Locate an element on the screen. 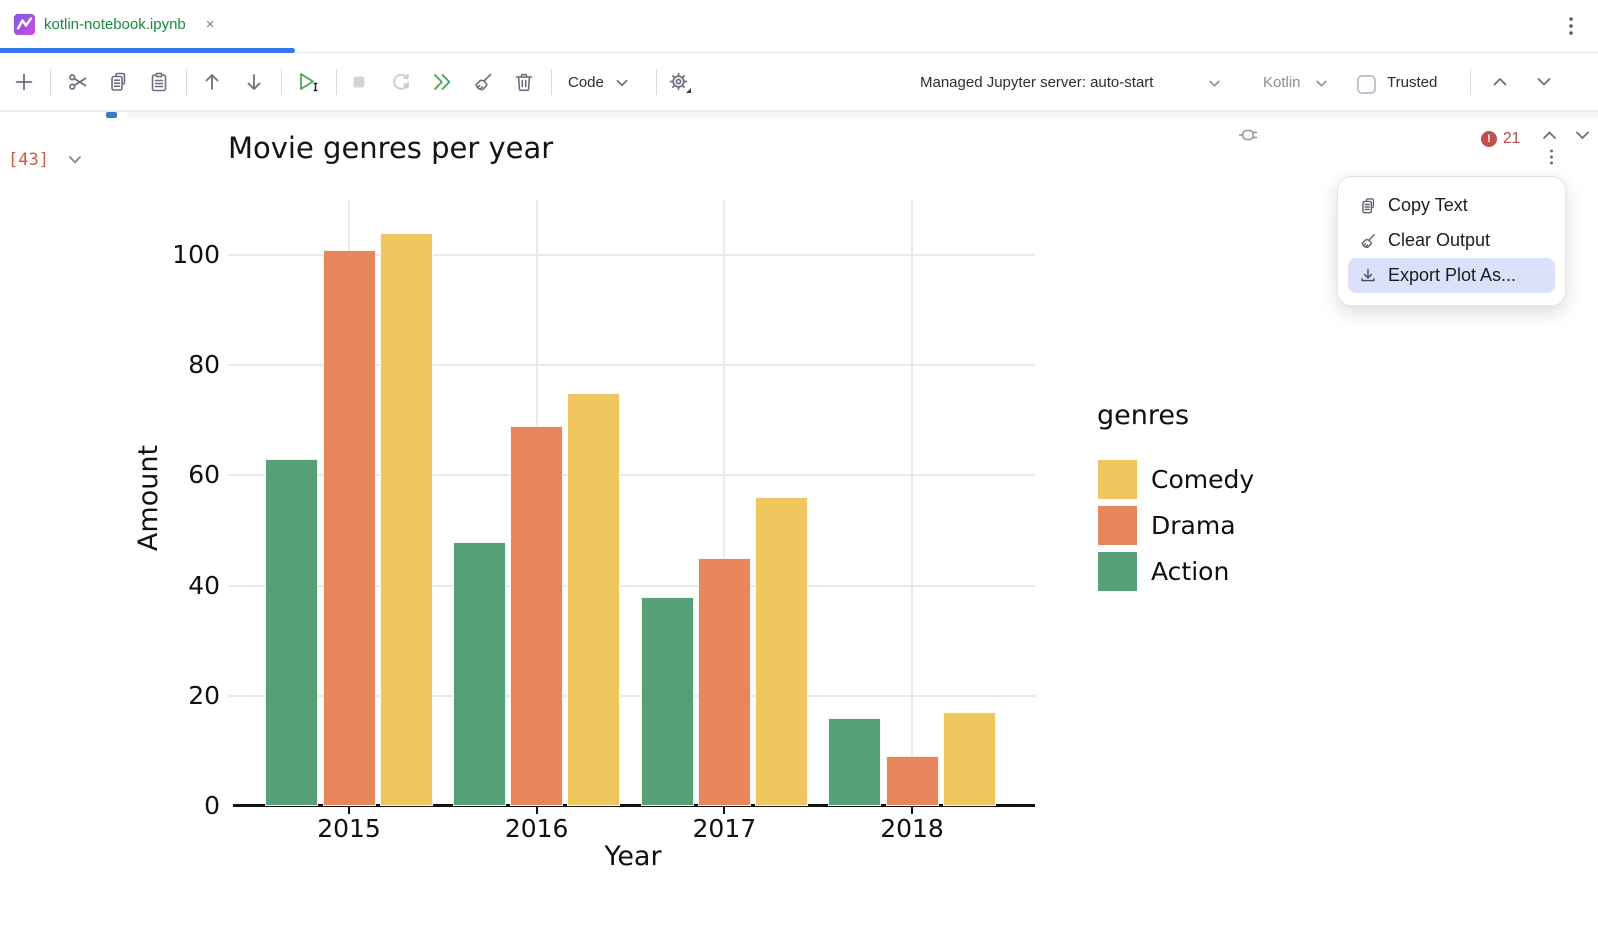  tab-kotlin-notebook: kotlin-notebook.ipynb × is located at coordinates (117, 24).